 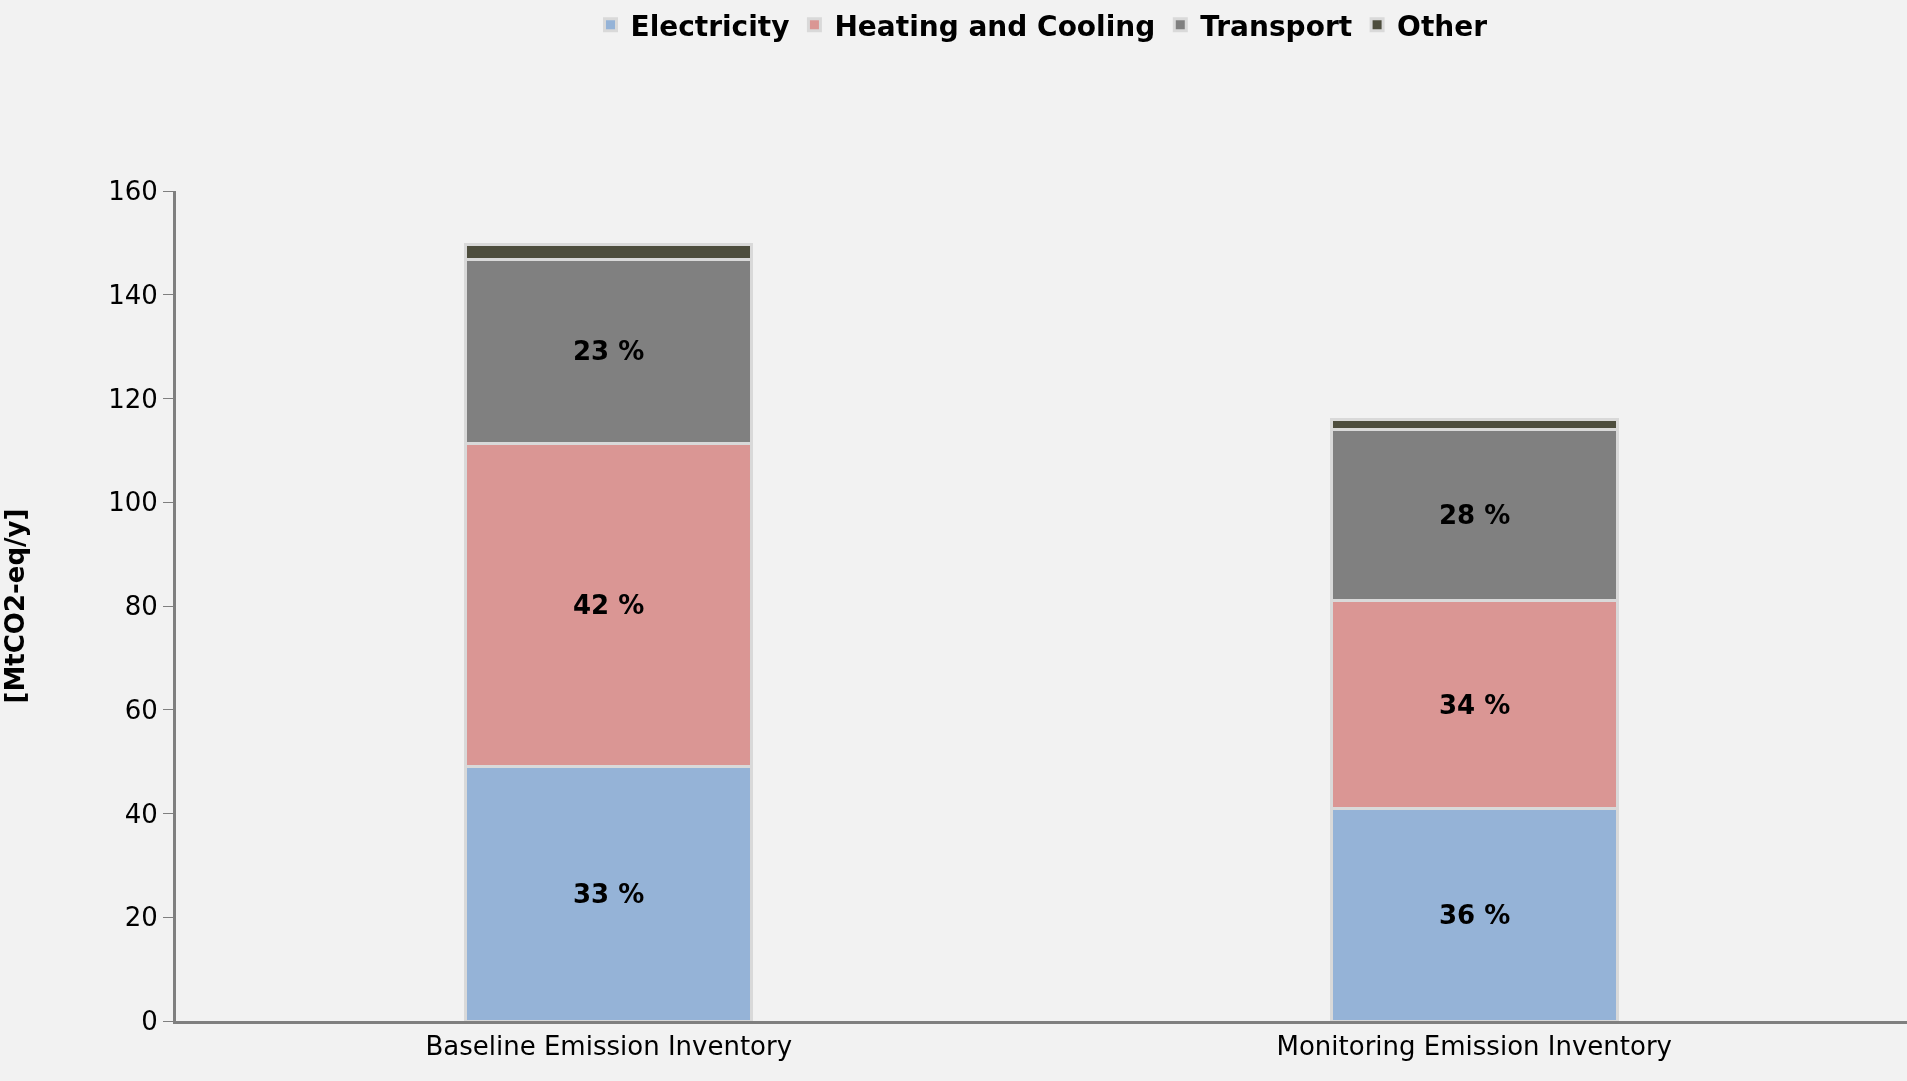 What do you see at coordinates (1442, 26) in the screenshot?
I see `legend-label: Other` at bounding box center [1442, 26].